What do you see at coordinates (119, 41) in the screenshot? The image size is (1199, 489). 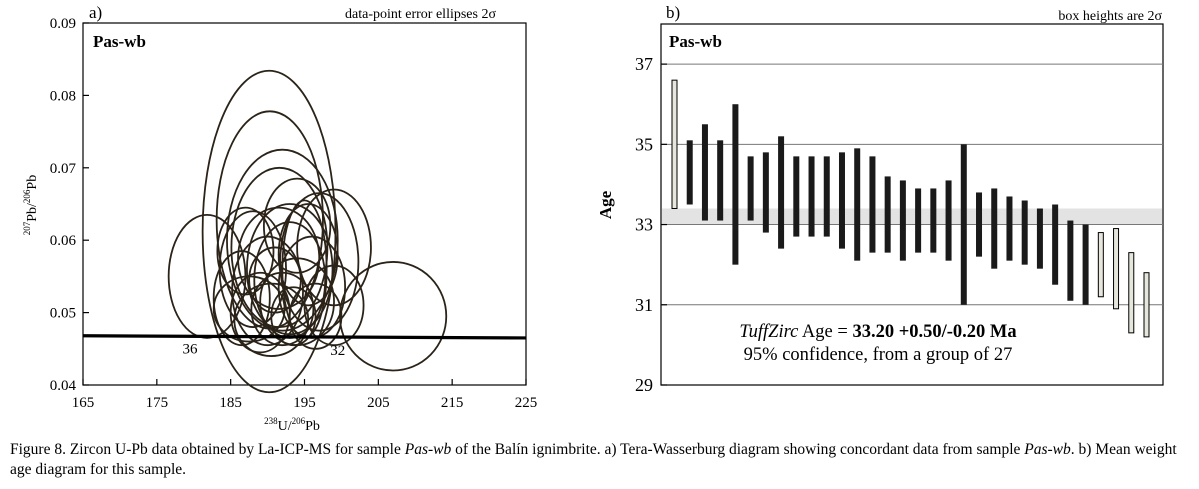 I see `sample-label-a: Pas-wb` at bounding box center [119, 41].